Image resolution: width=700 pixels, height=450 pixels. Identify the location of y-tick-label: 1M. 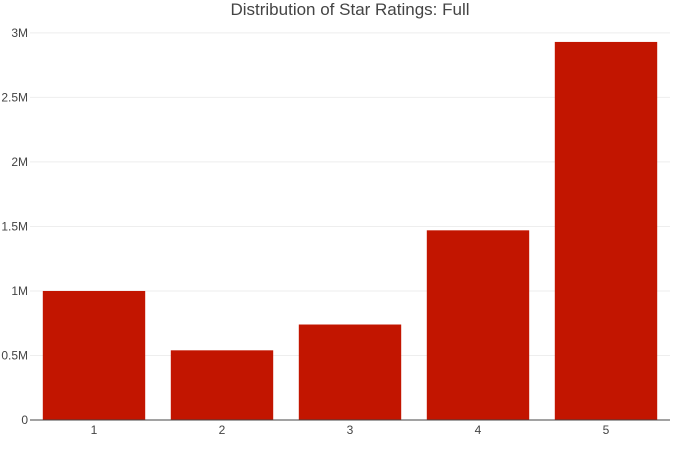
(19, 291).